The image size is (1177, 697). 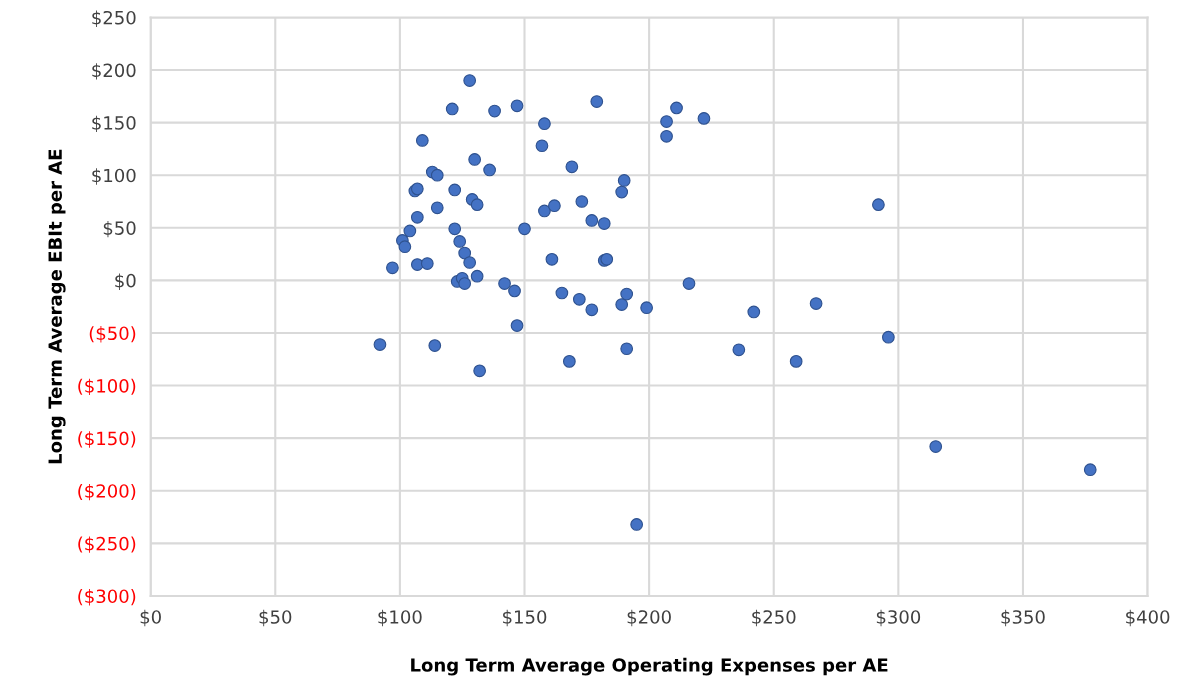 What do you see at coordinates (107, 387) in the screenshot?
I see `y-tick-label: ($100)` at bounding box center [107, 387].